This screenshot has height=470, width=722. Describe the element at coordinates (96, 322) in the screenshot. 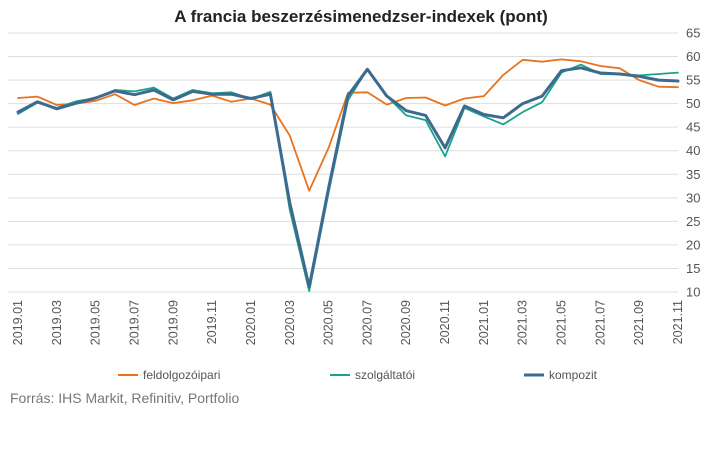

I see `x-tick-label: 2019.05` at that location.